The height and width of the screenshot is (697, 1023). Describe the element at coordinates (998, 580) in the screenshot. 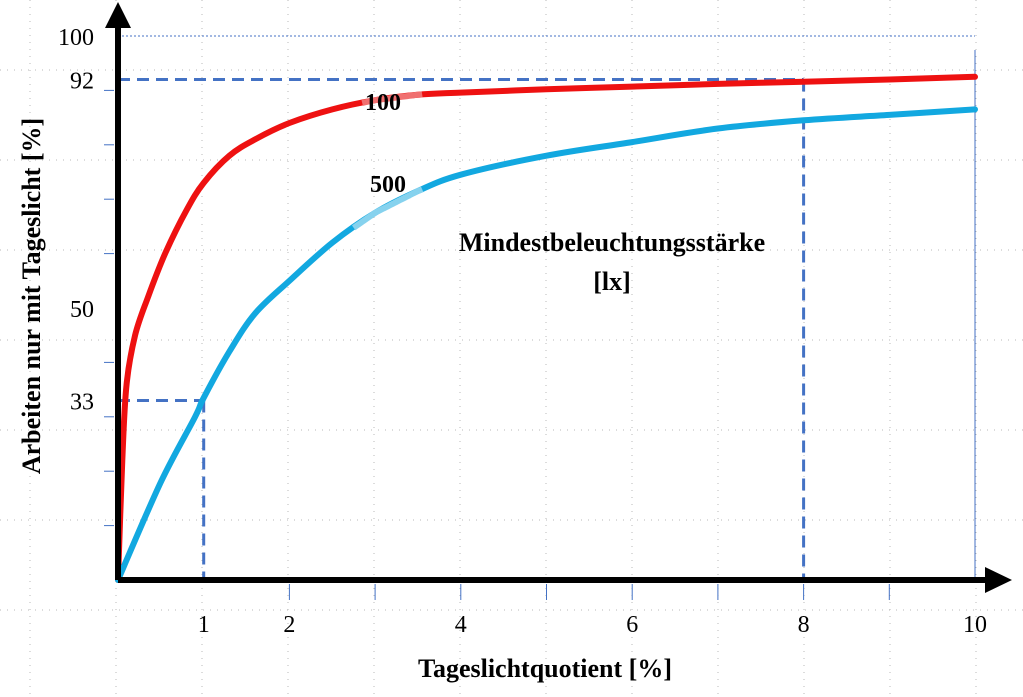

I see `x-axis-arrow-icon` at that location.